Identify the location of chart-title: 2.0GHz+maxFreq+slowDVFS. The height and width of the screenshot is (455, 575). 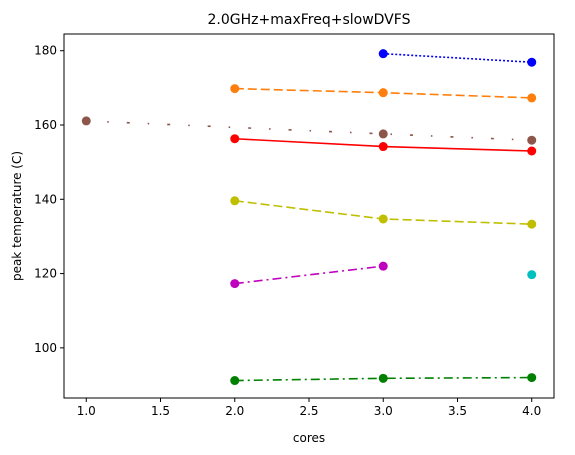
(309, 20).